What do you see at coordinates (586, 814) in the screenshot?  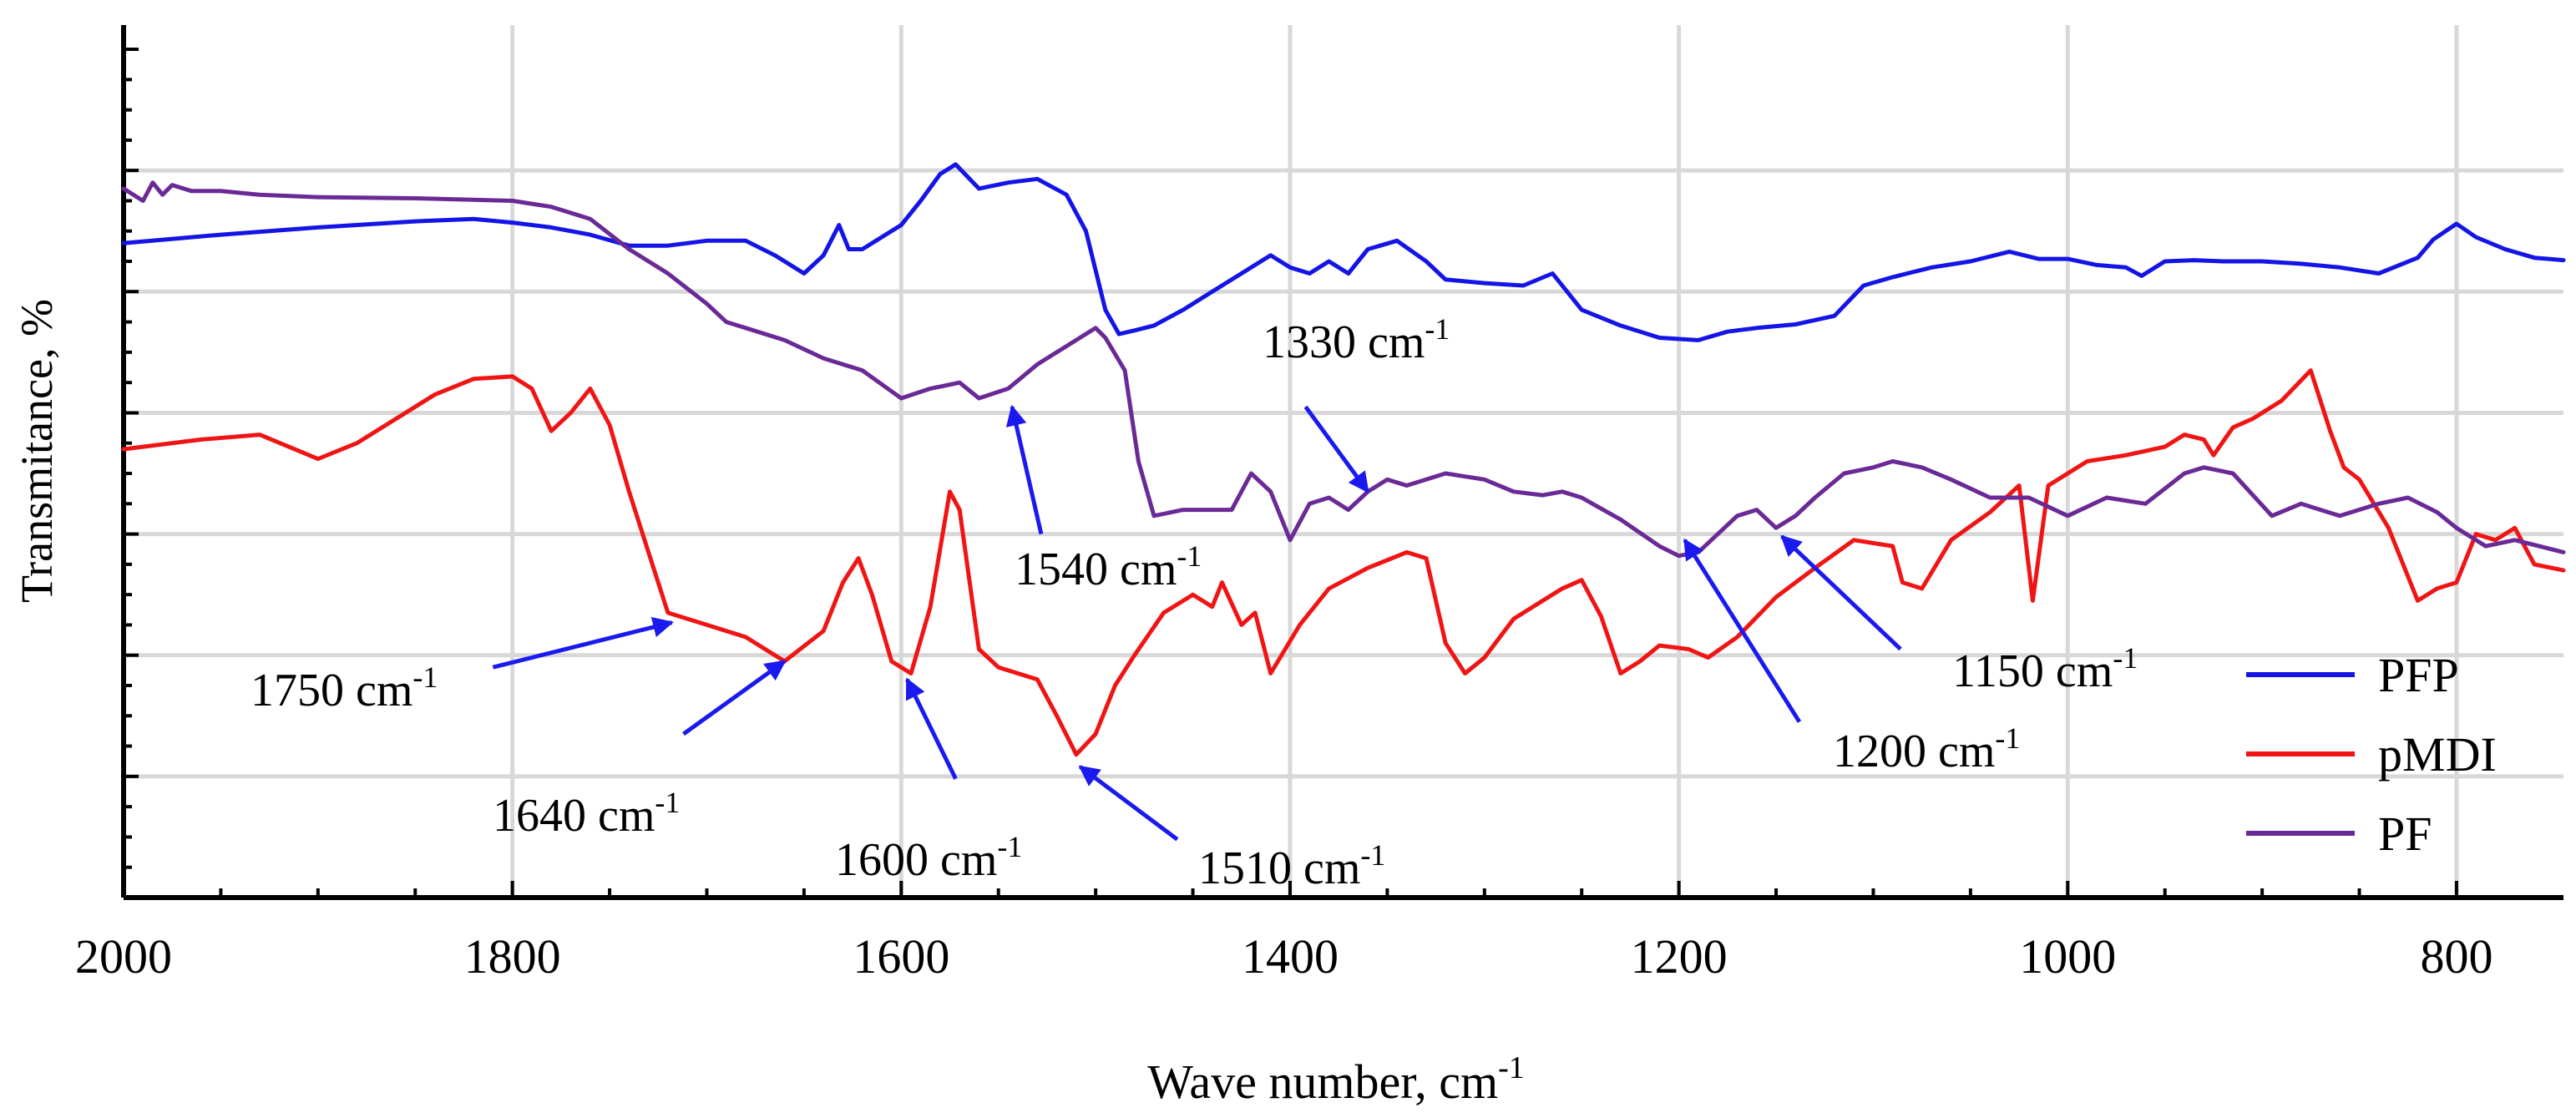 I see `annotation-label: 1640 cm-1` at bounding box center [586, 814].